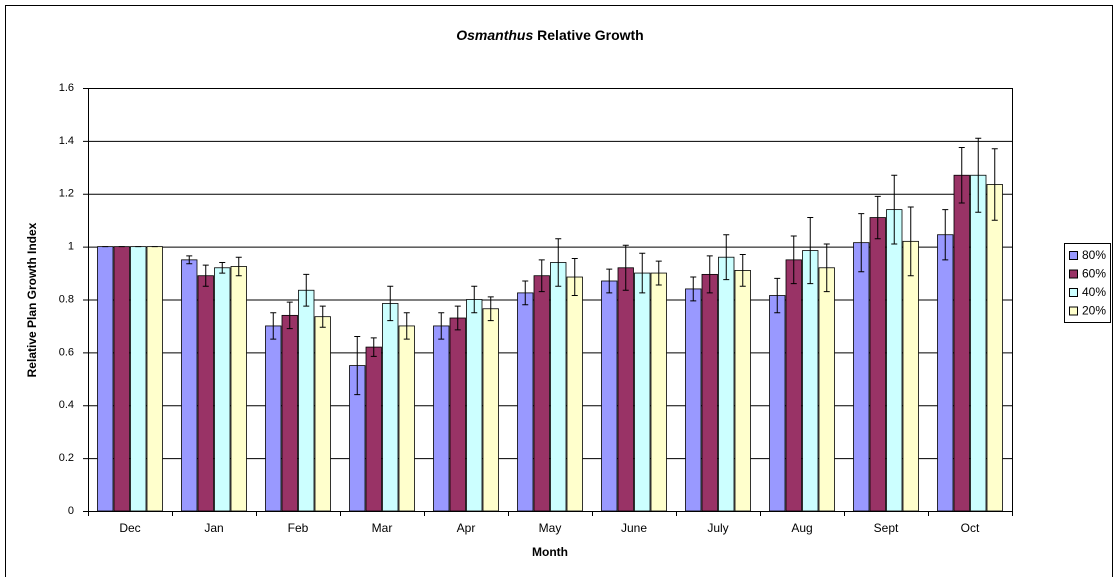 The image size is (1118, 577). Describe the element at coordinates (298, 528) in the screenshot. I see `x-tick-label: Feb` at that location.